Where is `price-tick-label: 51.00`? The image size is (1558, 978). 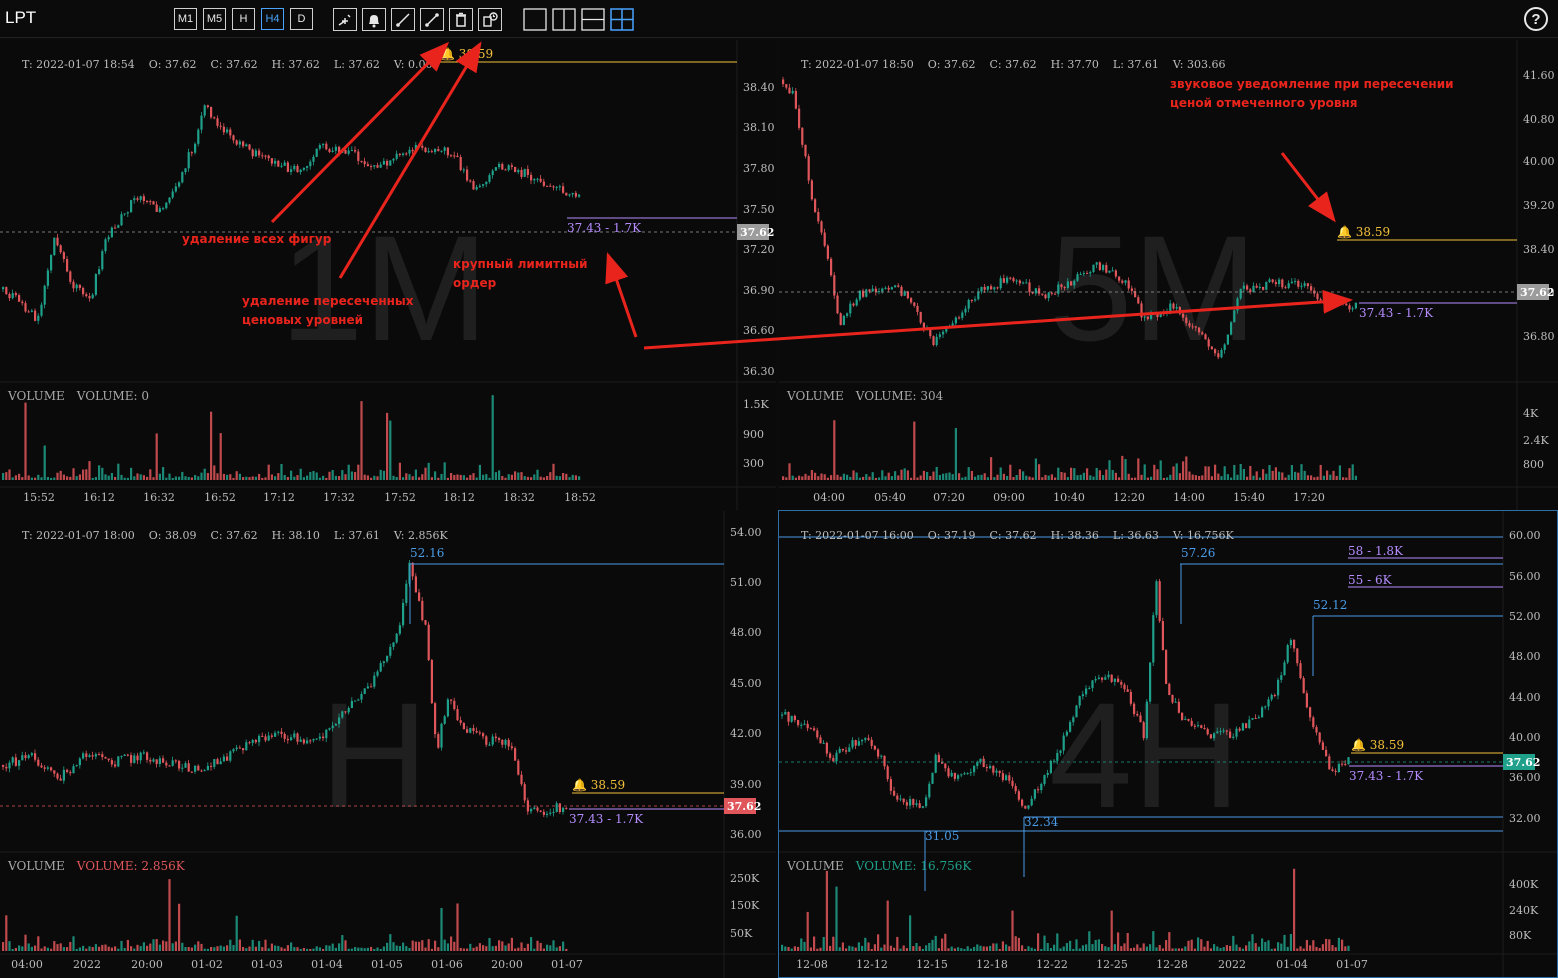
price-tick-label: 51.00 is located at coordinates (746, 582).